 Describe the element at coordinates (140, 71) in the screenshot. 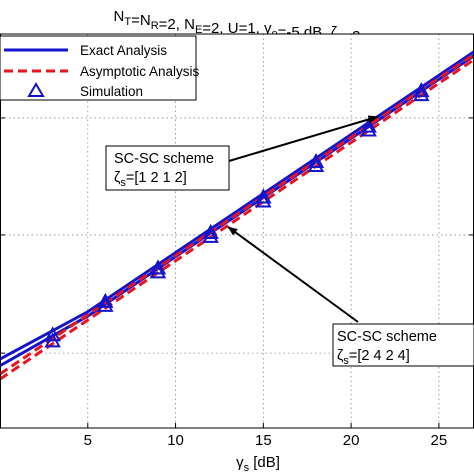

I see `legend-label-asymptotic: Asymptotic Analysis` at that location.